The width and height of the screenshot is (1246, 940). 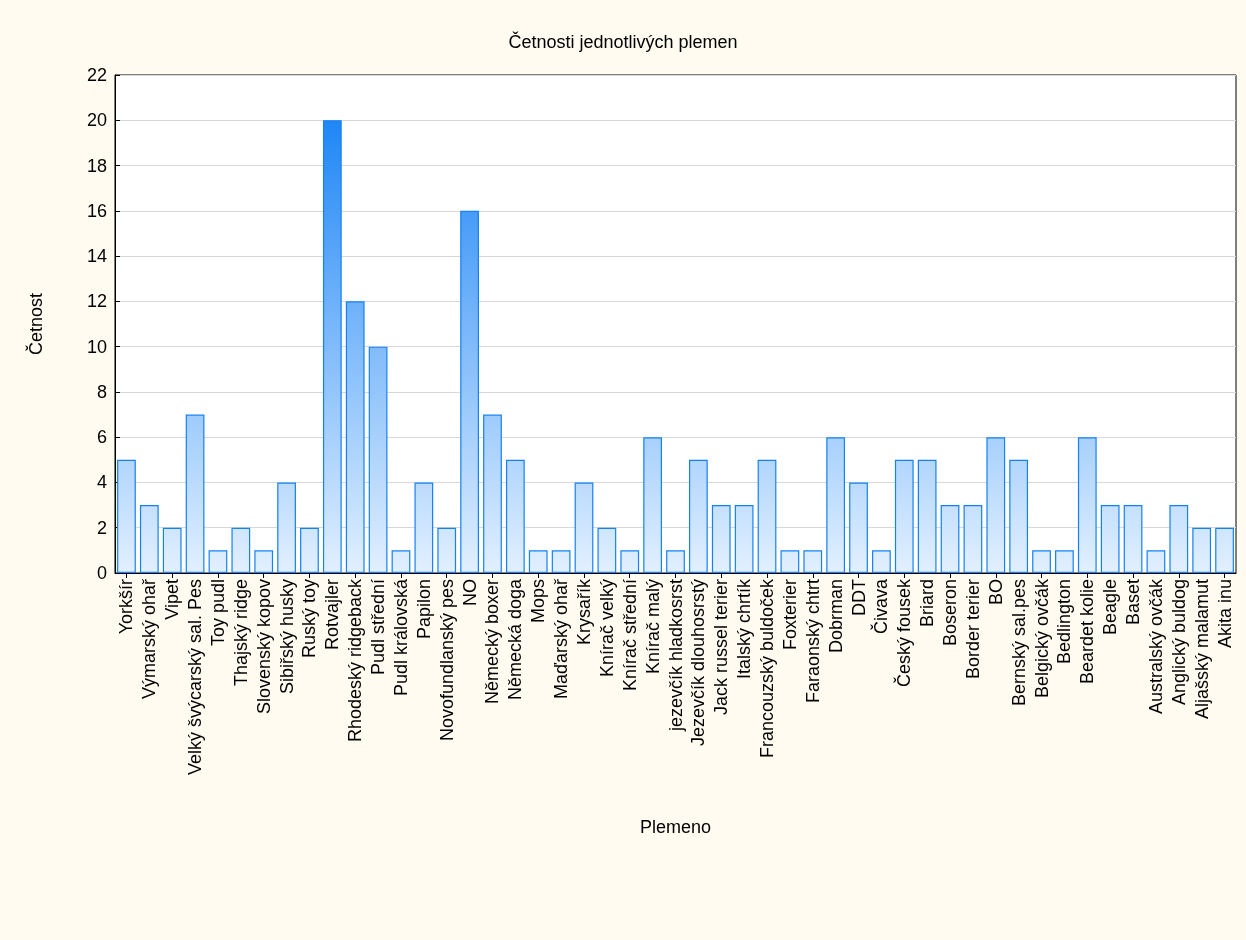 I want to click on x-tick-label: Jack russel terier, so click(x=721, y=647).